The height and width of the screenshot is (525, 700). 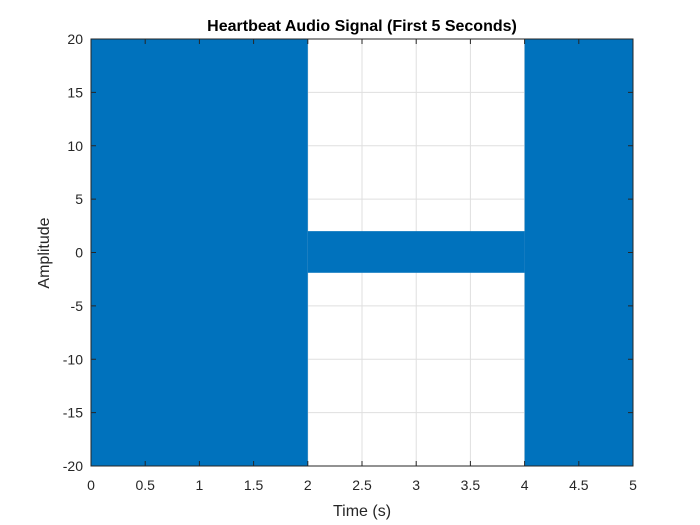 What do you see at coordinates (79, 253) in the screenshot?
I see `y-tick-label: 0` at bounding box center [79, 253].